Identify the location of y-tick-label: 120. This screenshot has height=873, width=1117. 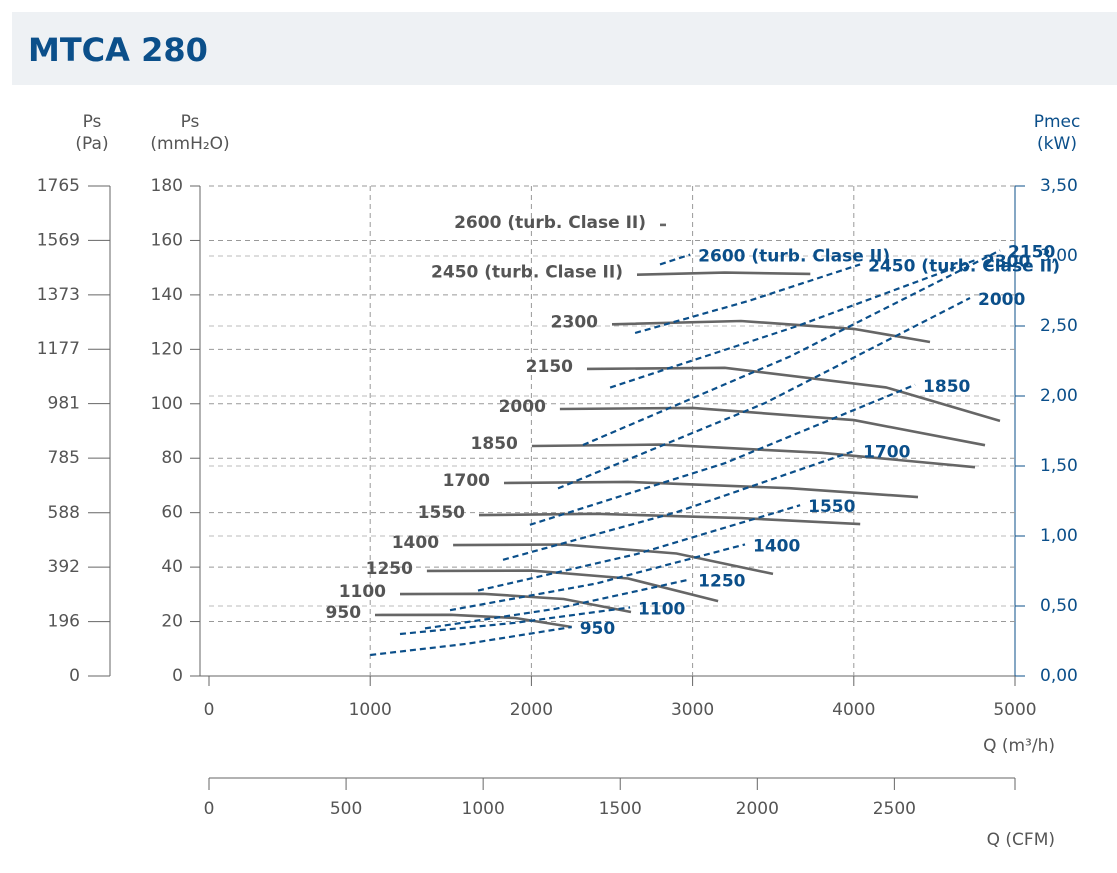
(167, 349).